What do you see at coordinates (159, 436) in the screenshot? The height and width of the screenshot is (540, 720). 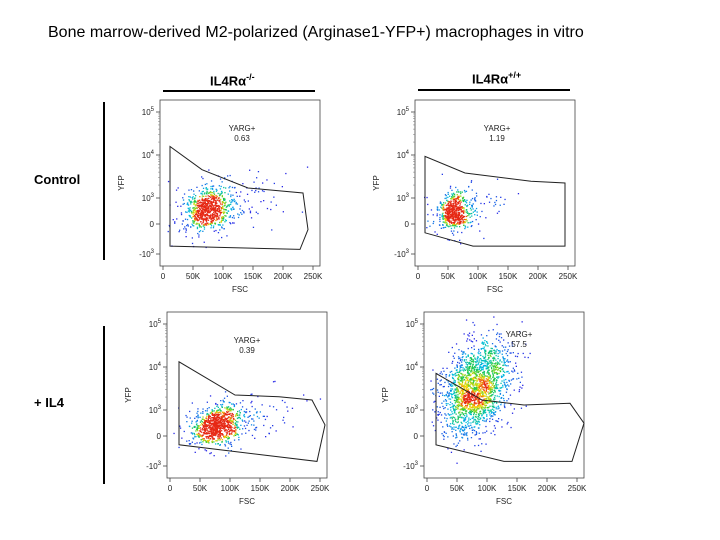 I see `y-tick-label: 0` at bounding box center [159, 436].